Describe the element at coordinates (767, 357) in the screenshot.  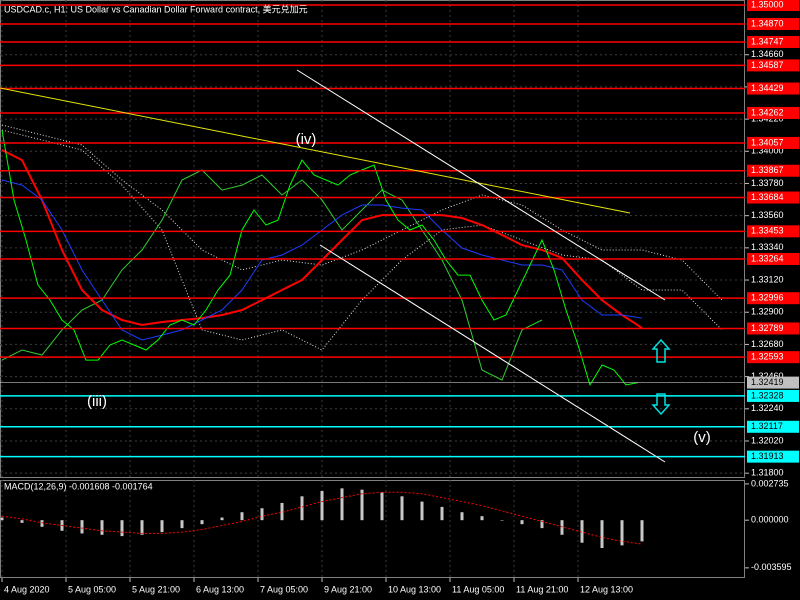
I see `level-label: 1.32593` at that location.